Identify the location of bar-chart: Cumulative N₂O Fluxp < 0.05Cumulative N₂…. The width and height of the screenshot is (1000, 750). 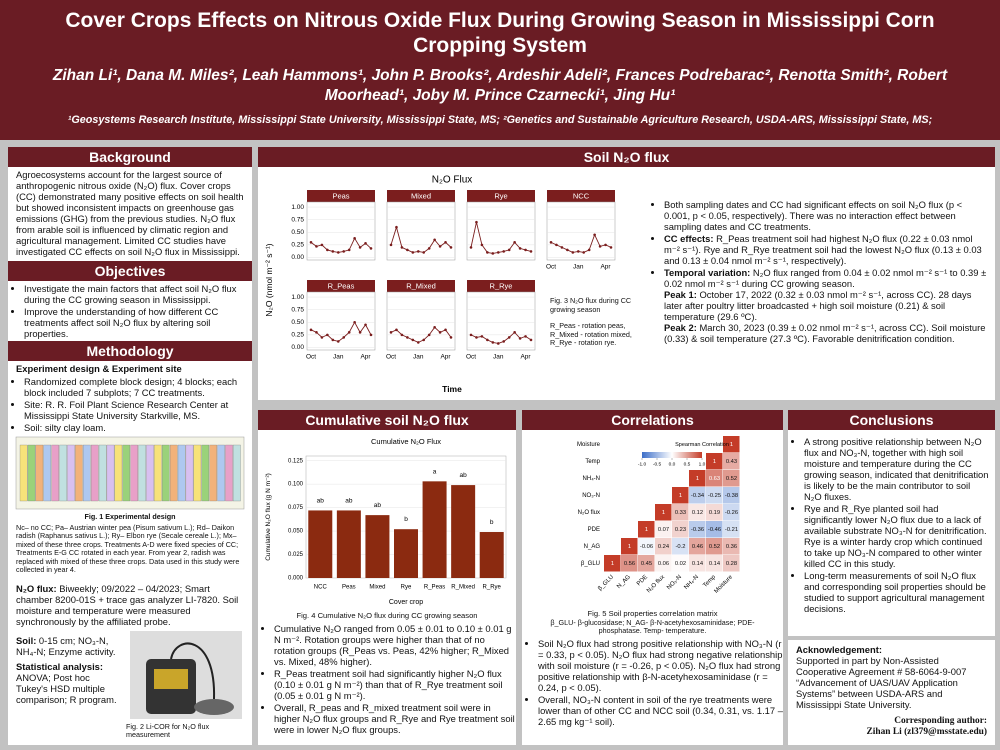
(386, 521).